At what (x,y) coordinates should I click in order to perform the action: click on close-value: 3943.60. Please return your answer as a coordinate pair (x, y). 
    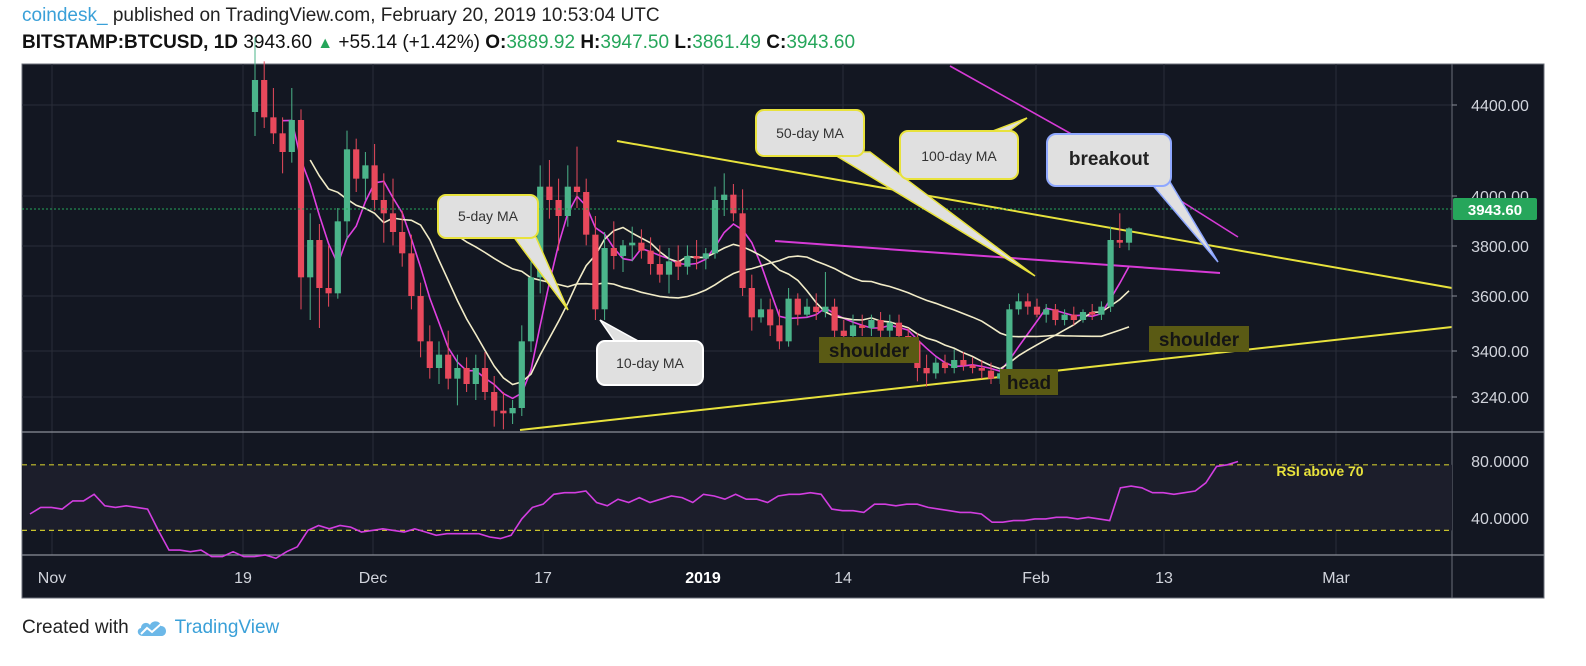
    Looking at the image, I should click on (821, 42).